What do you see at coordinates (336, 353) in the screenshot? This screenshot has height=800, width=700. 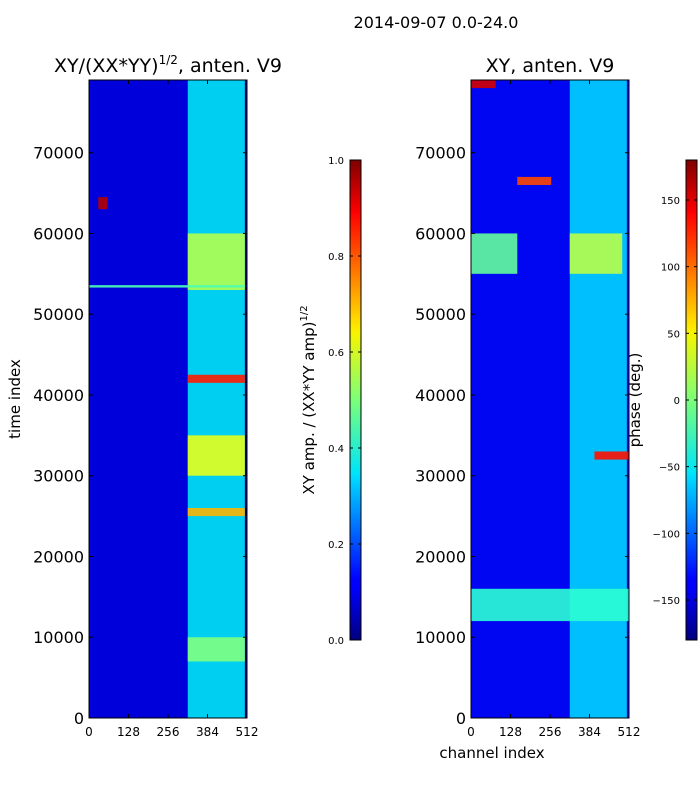 I see `left-colorbar-tick-label-3: 0.6` at bounding box center [336, 353].